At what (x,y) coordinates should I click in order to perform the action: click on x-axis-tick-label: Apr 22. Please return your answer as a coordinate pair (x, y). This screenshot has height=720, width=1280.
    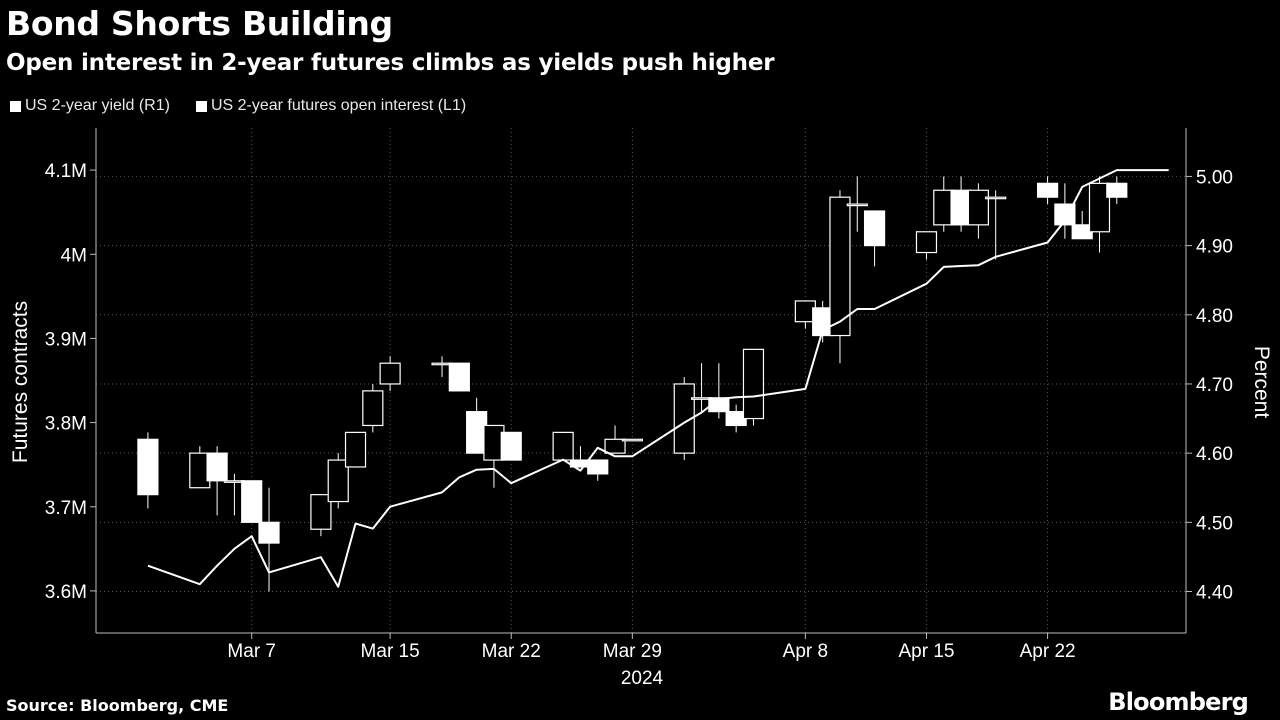
    Looking at the image, I should click on (1048, 651).